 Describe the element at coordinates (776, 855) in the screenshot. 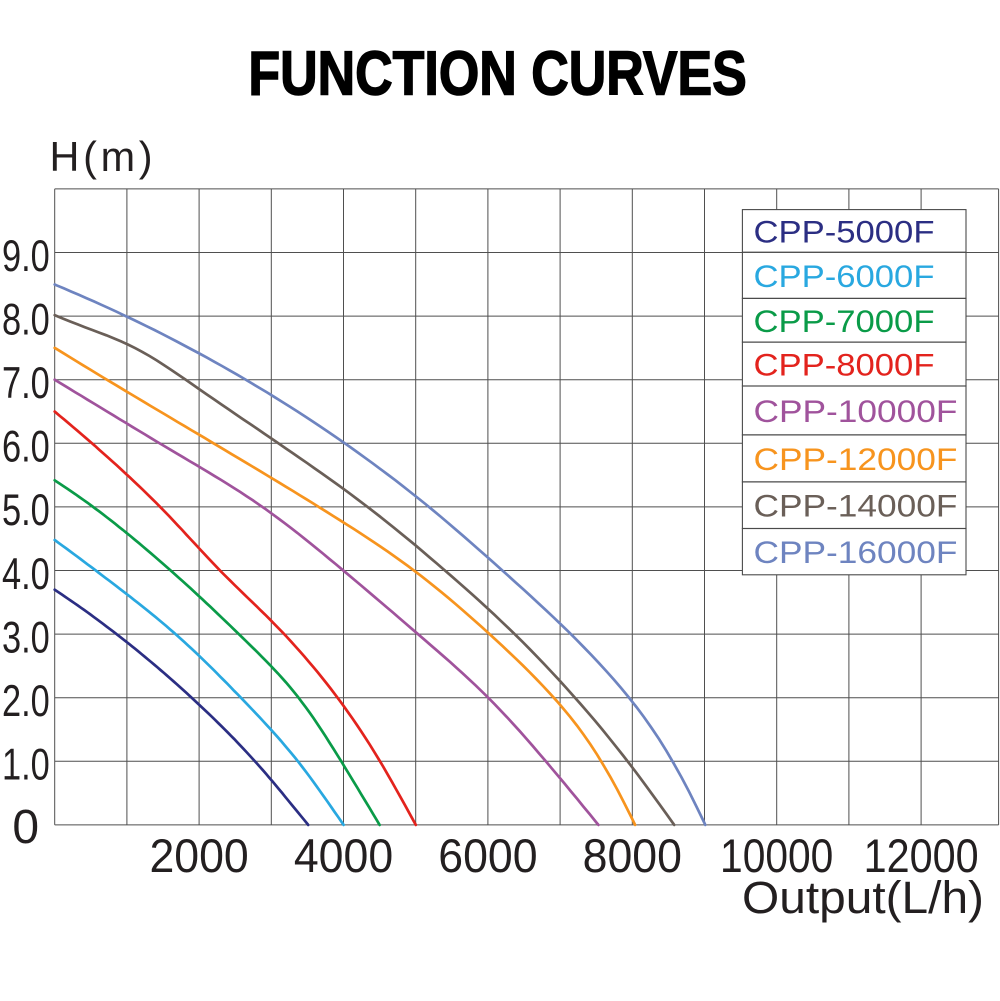

I see `svg-text: 10000` at that location.